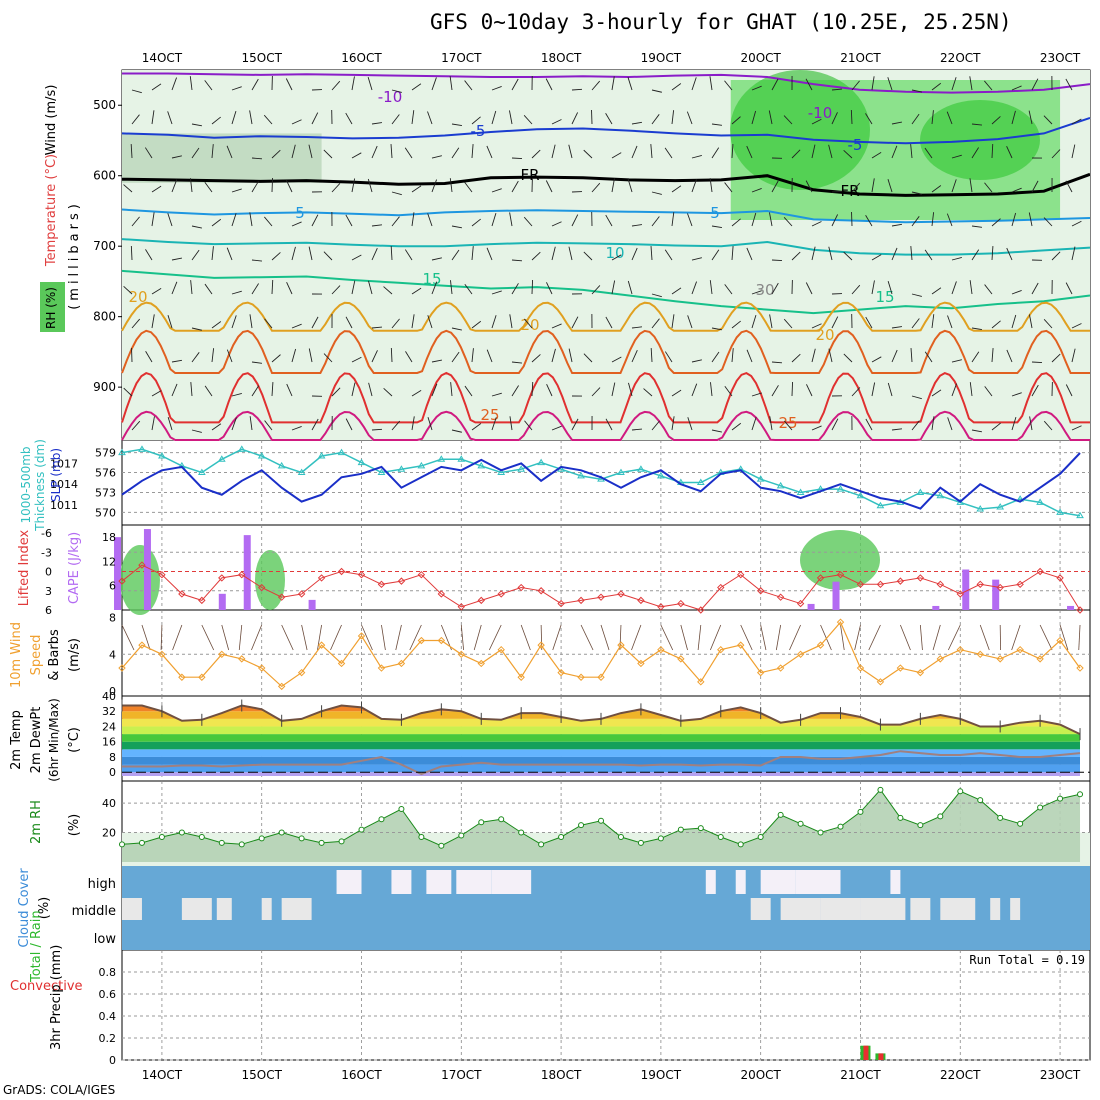 The height and width of the screenshot is (1100, 1100). What do you see at coordinates (109, 726) in the screenshot?
I see `y-tick-temp: 24` at bounding box center [109, 726].